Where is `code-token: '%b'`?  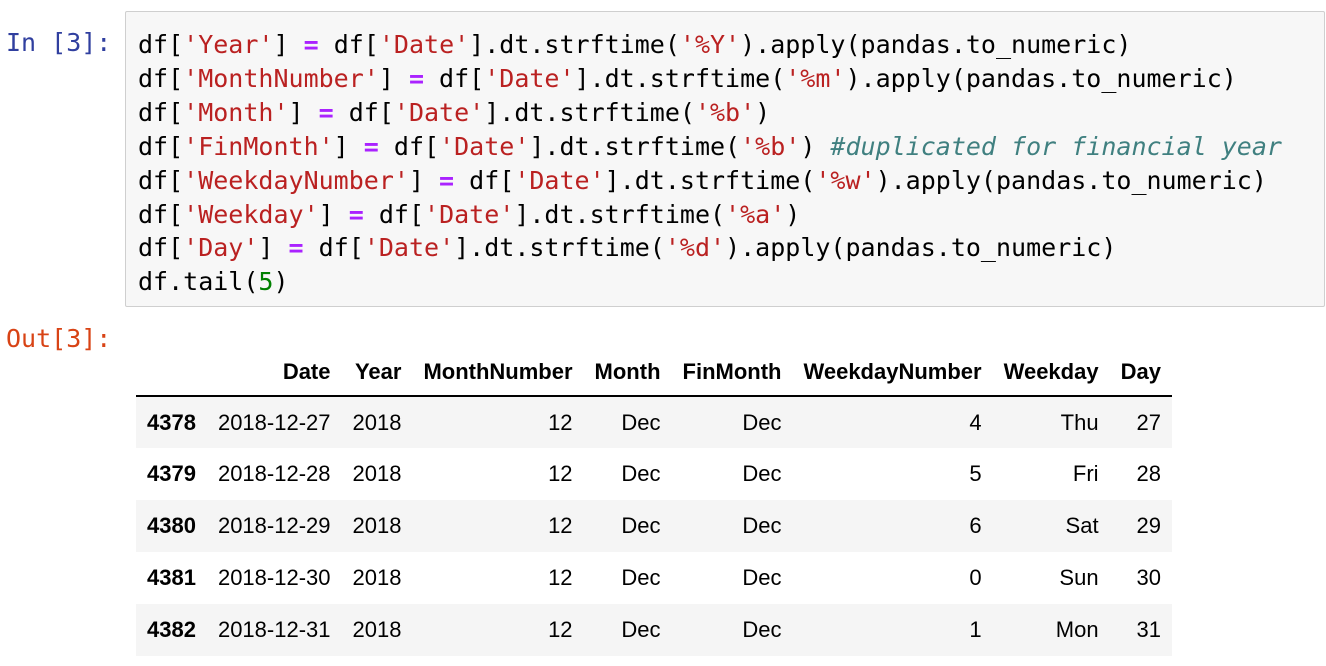 code-token: '%b' is located at coordinates (770, 146).